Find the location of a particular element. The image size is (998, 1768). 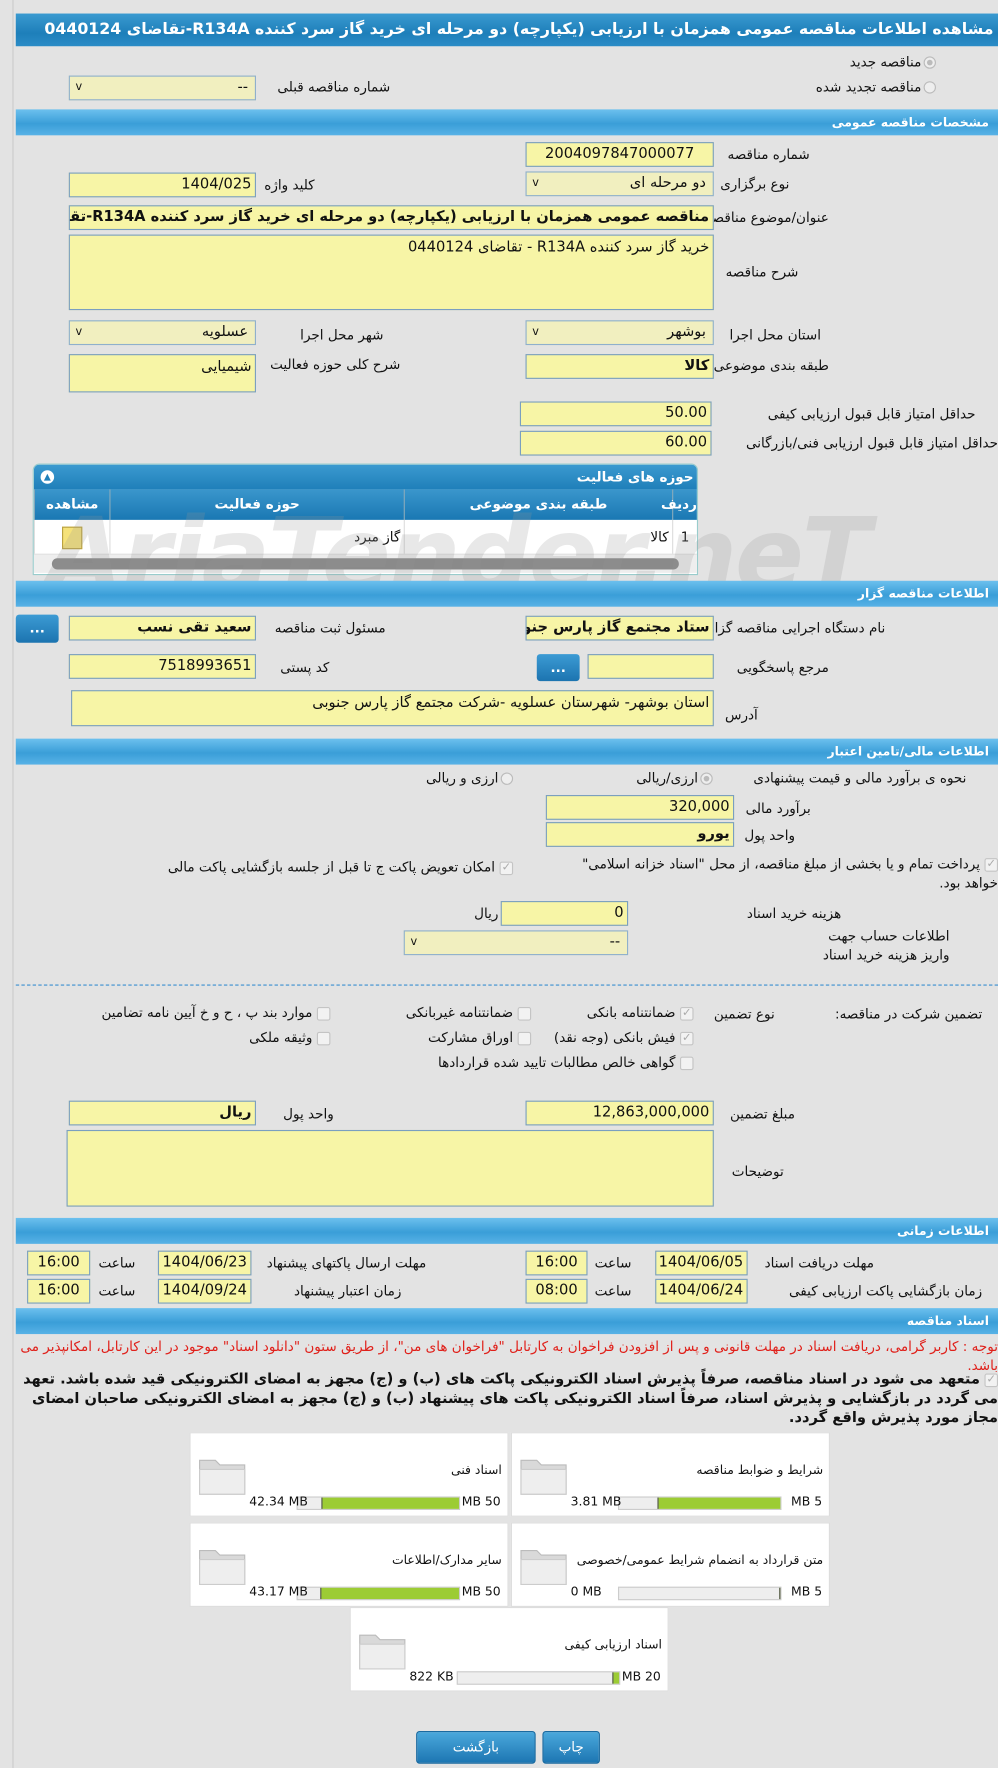

account-select: -- v is located at coordinates (516, 943).